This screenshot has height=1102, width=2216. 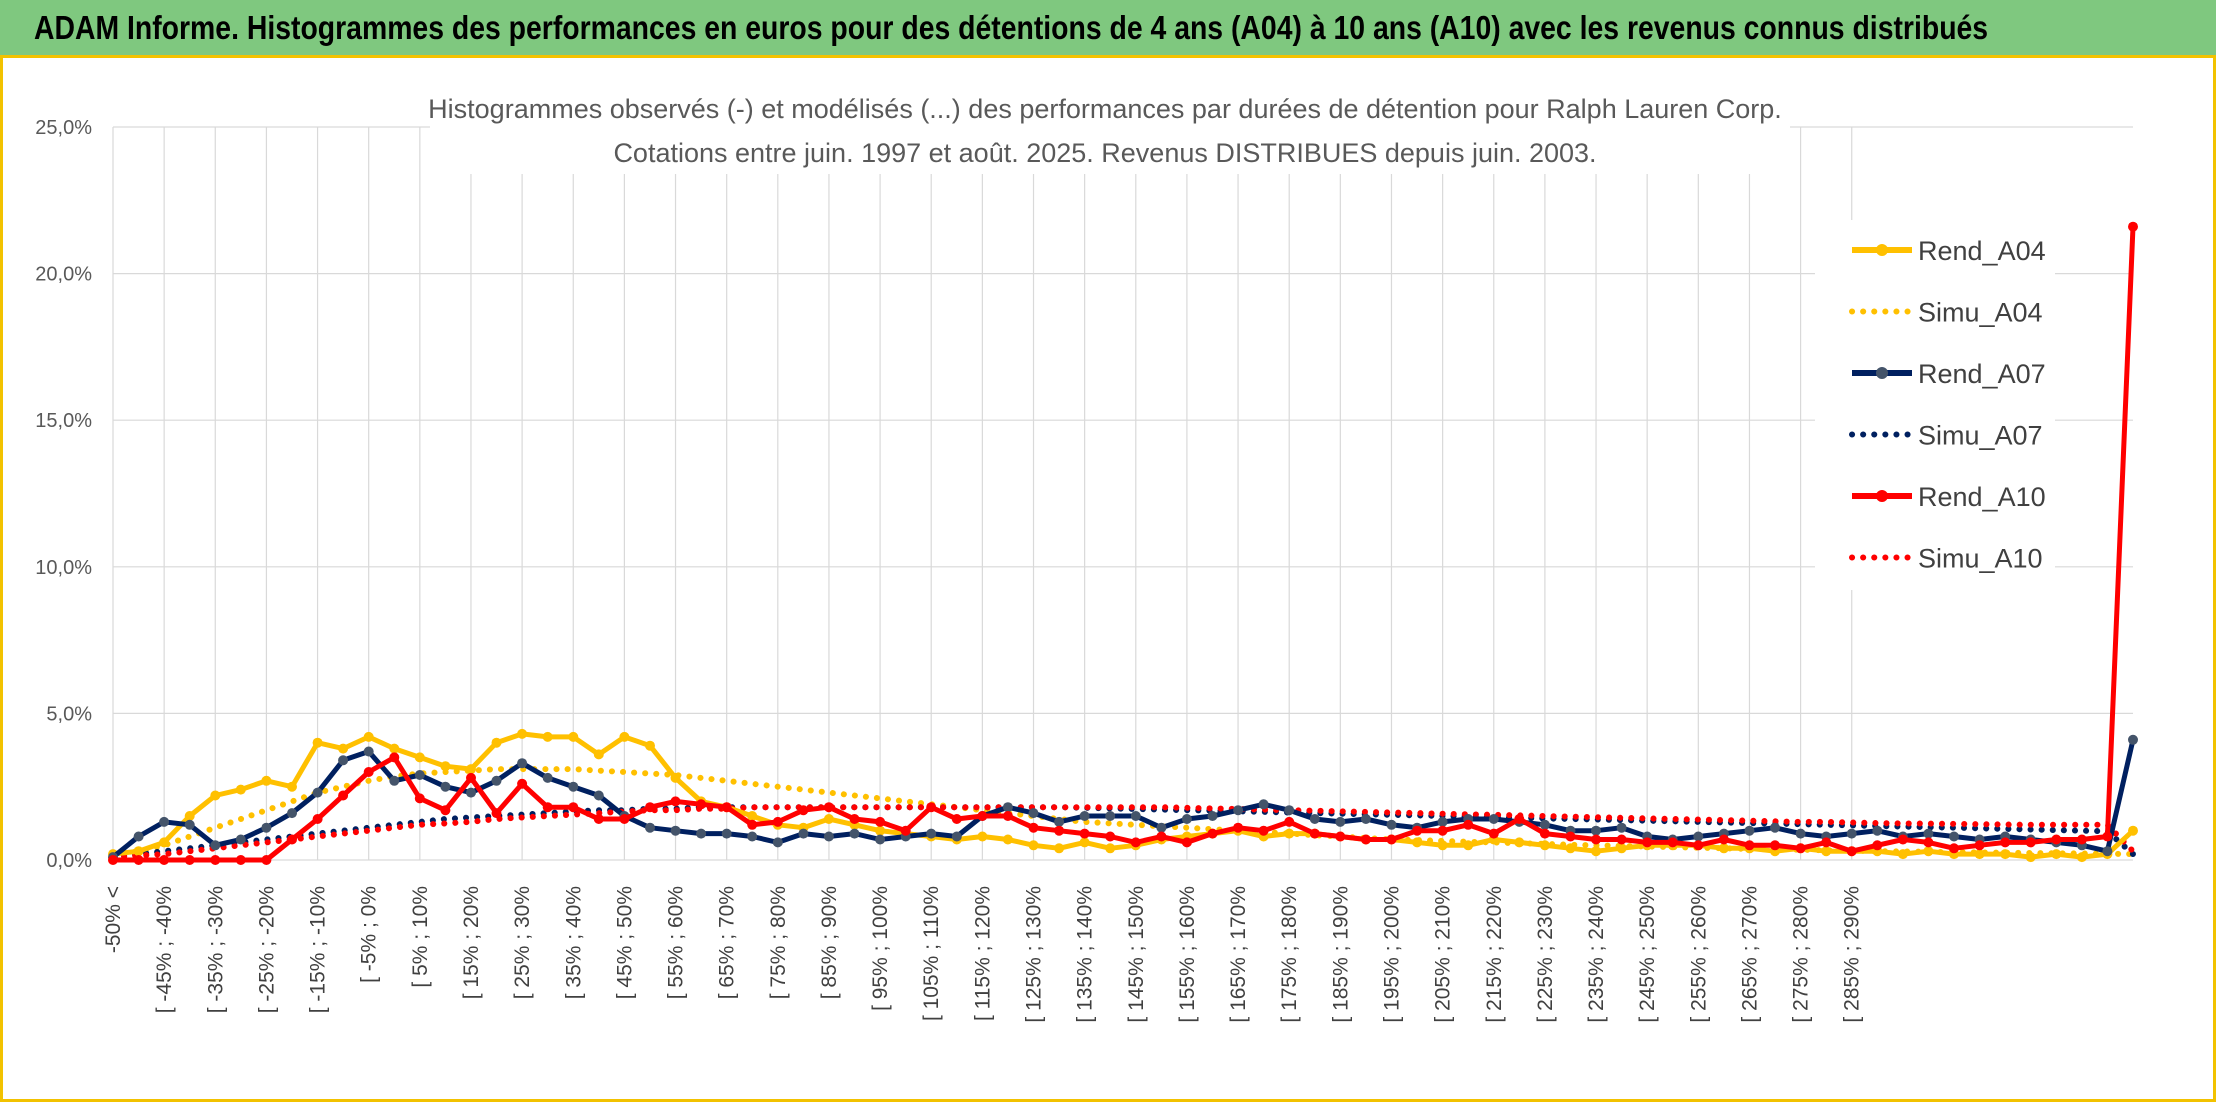 I want to click on x-tick-label: [ -15% ; -10%, so click(x=318, y=949).